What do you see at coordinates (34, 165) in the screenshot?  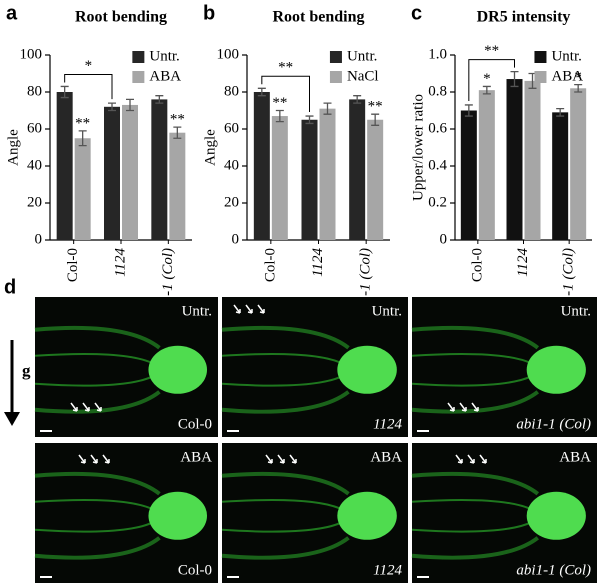 I see `y-tick-label: 40` at bounding box center [34, 165].